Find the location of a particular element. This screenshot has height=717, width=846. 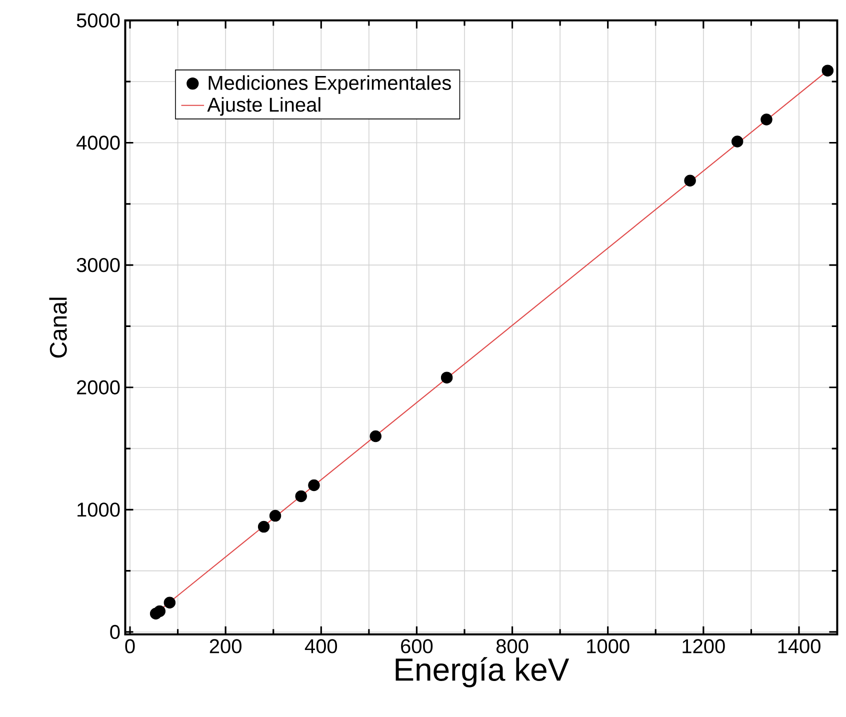

x-axis-title: Energía keV is located at coordinates (483, 672).